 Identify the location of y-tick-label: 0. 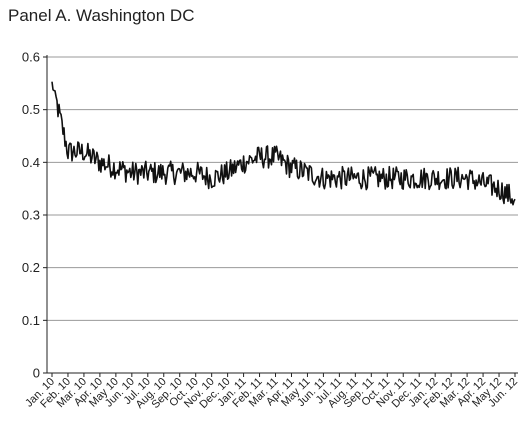
(36, 373).